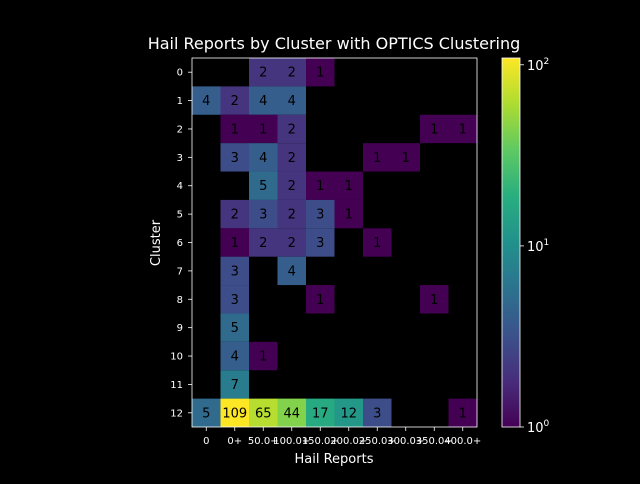 This screenshot has width=640, height=484. What do you see at coordinates (206, 441) in the screenshot?
I see `x-tick-label: 0` at bounding box center [206, 441].